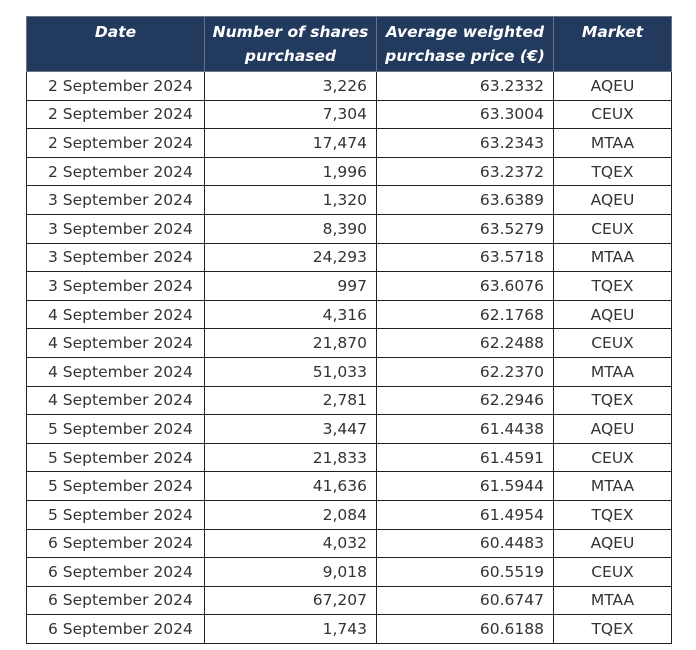 The height and width of the screenshot is (650, 696). I want to click on cell-shares: 24,293, so click(290, 257).